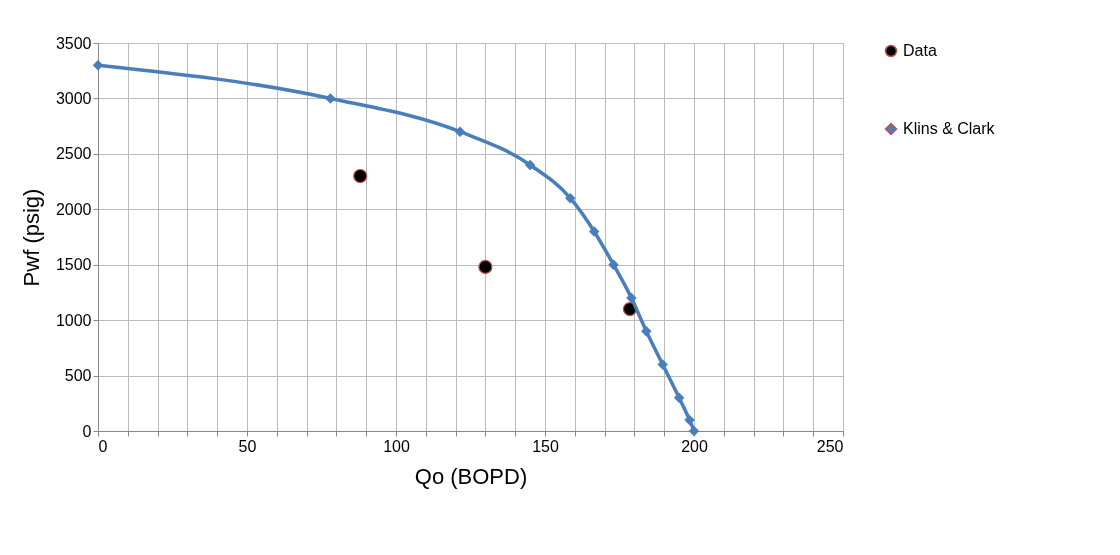 The image size is (1120, 555). Describe the element at coordinates (949, 128) in the screenshot. I see `legend-label: Klins & Clark` at that location.